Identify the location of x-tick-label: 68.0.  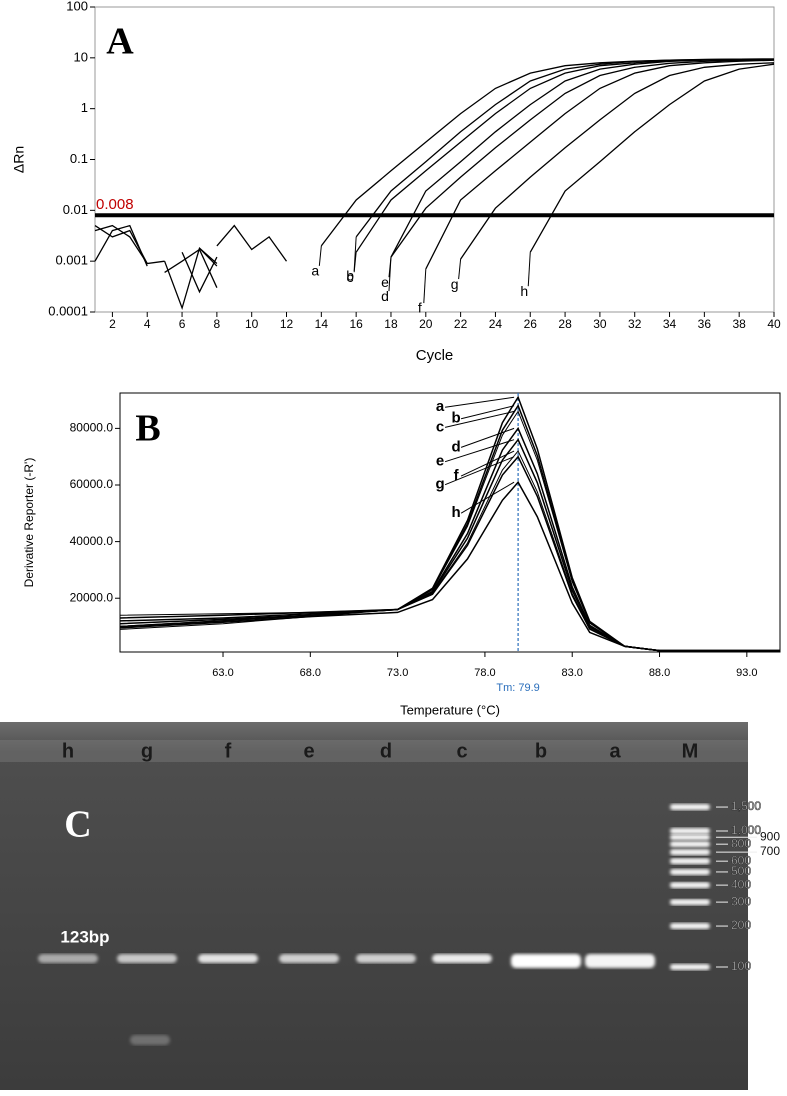
(310, 673).